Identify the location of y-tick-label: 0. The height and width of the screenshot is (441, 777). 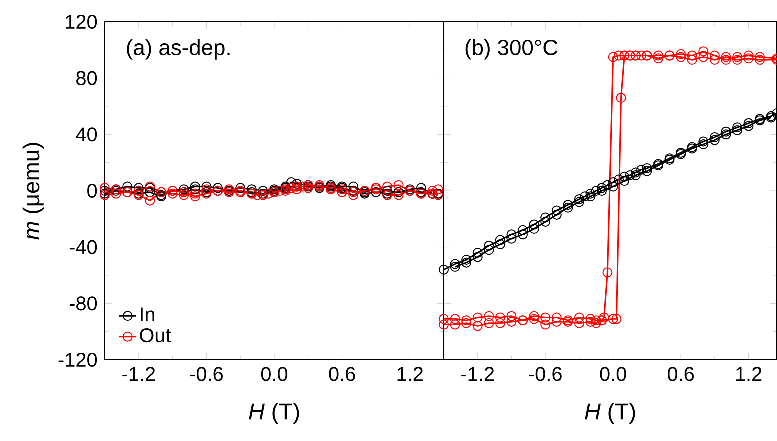
(93, 191).